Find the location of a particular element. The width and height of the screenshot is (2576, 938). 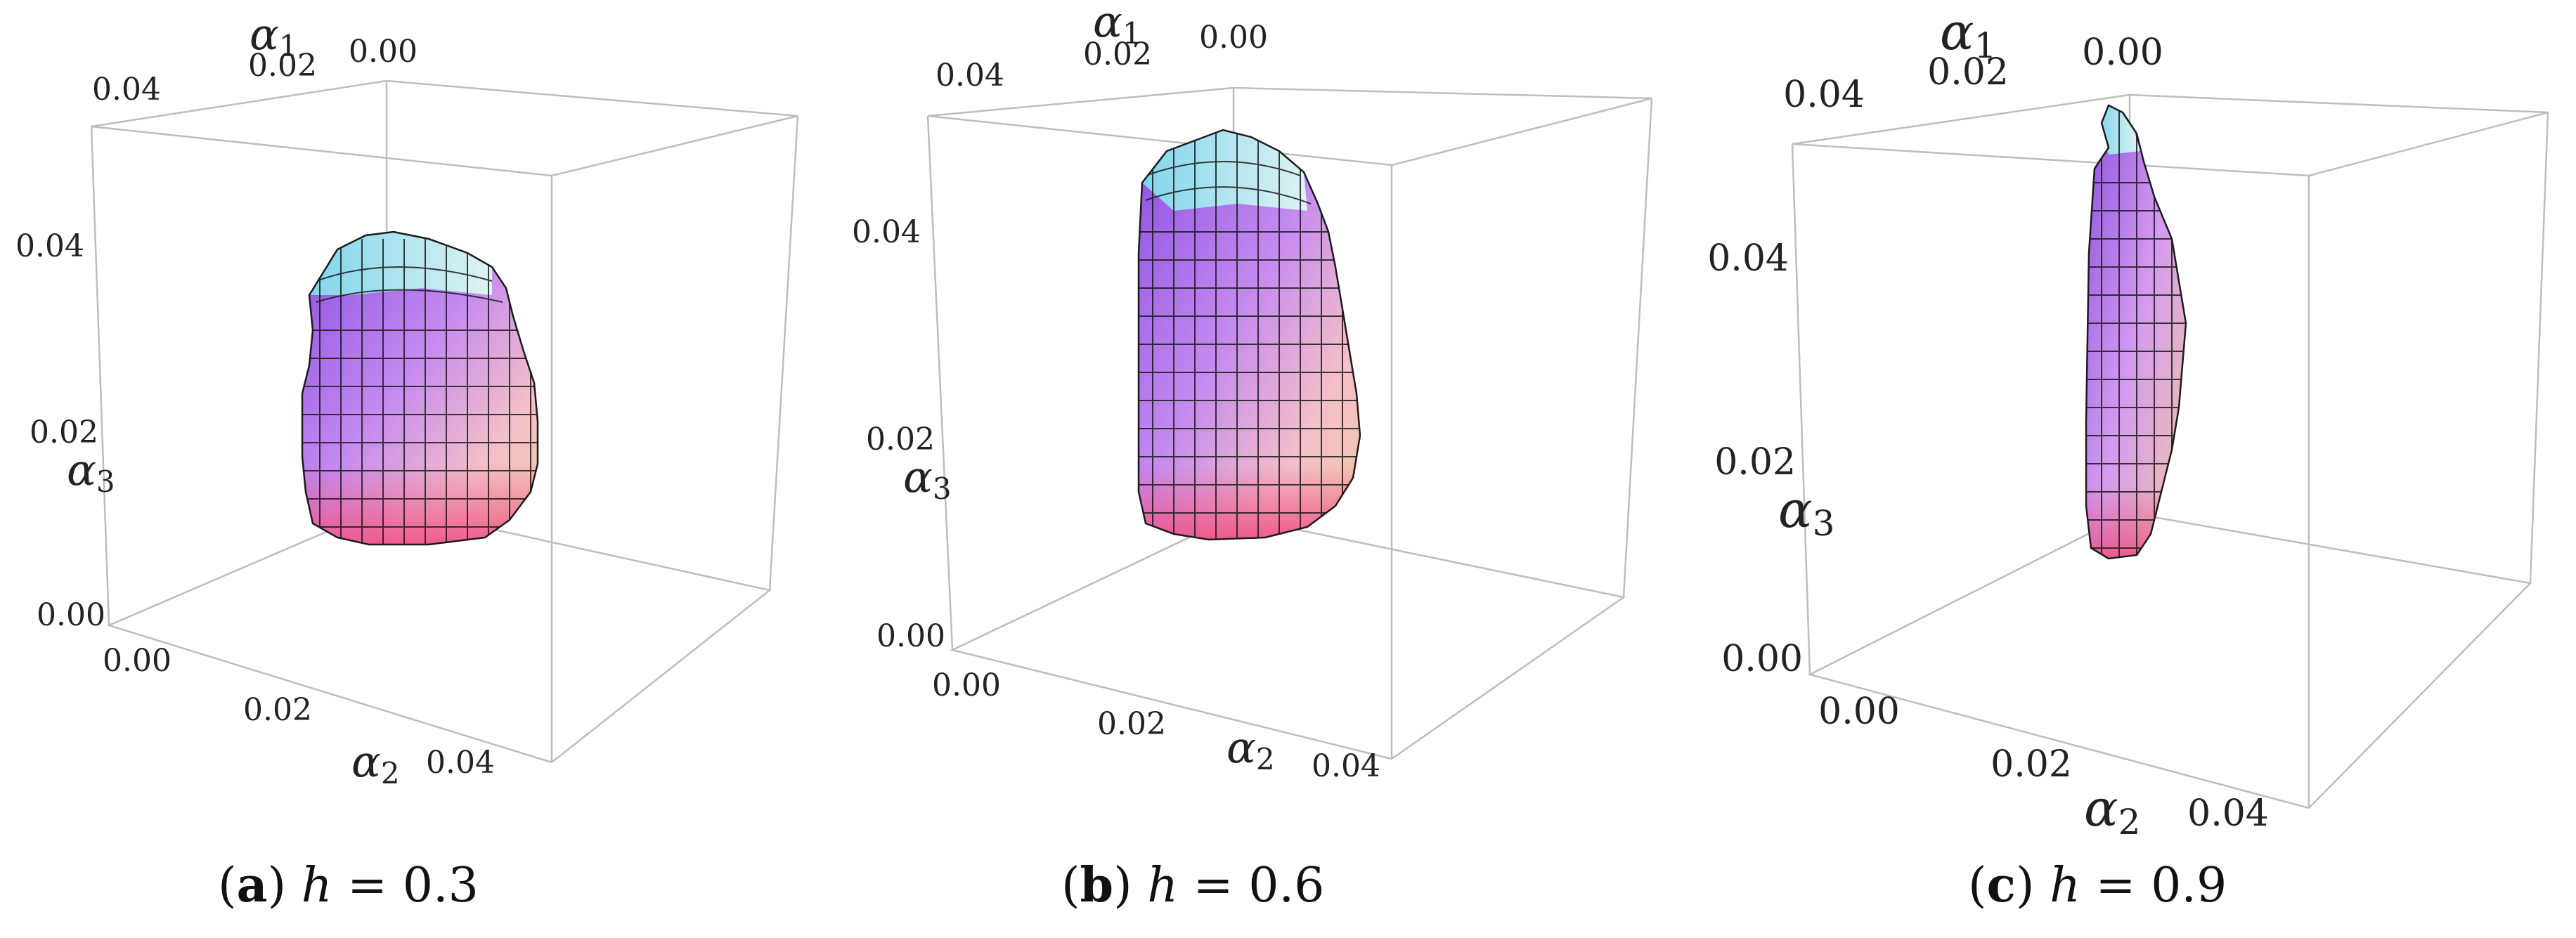

caption-b: (b) h = 0.6 is located at coordinates (1193, 885).